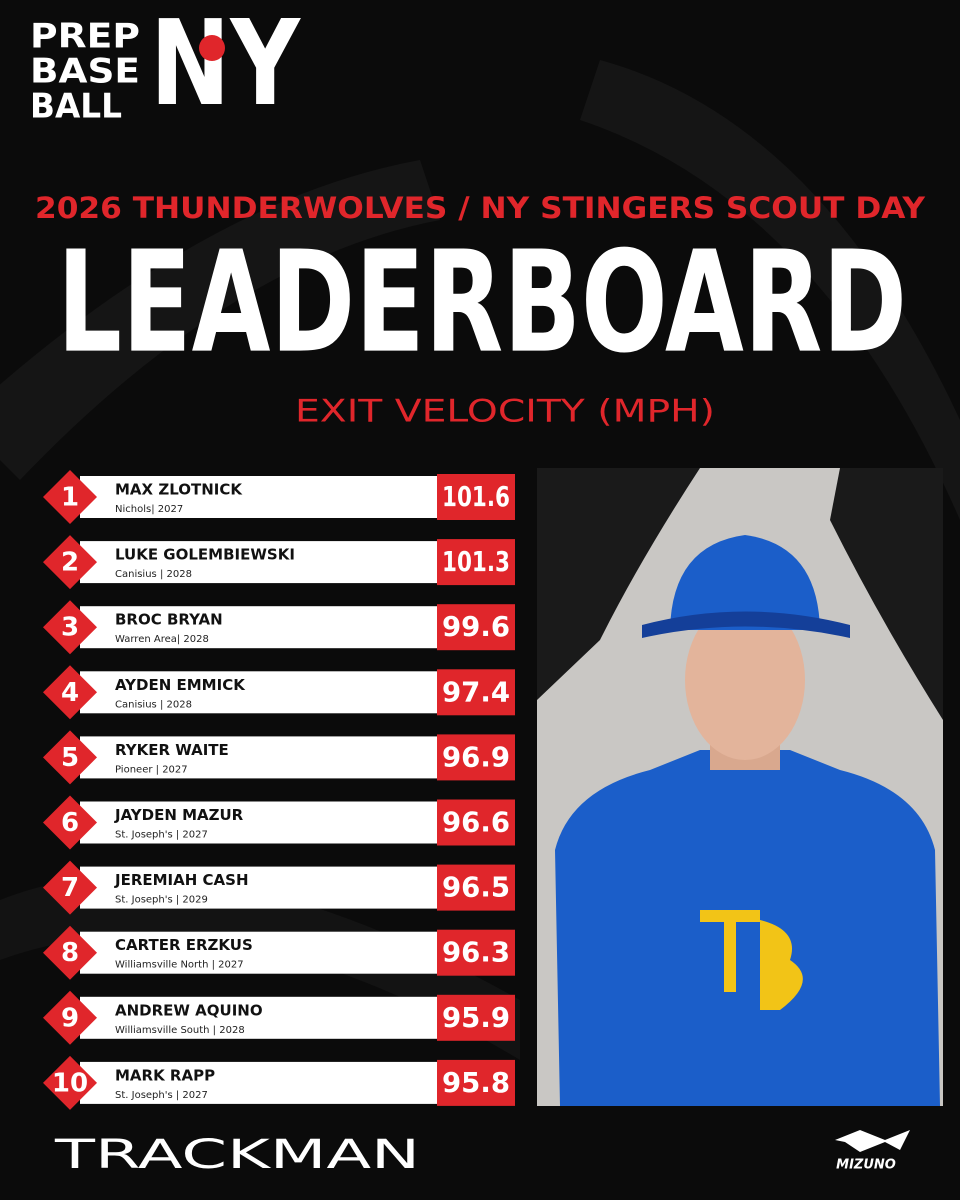 The image size is (960, 1200). What do you see at coordinates (181, 880) in the screenshot?
I see `player-name: JEREMIAH CASH` at bounding box center [181, 880].